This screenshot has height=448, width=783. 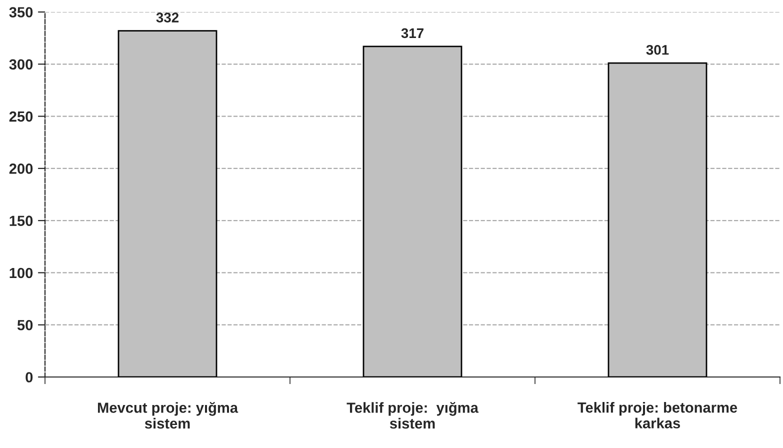 What do you see at coordinates (412, 33) in the screenshot?
I see `data-label: 317` at bounding box center [412, 33].